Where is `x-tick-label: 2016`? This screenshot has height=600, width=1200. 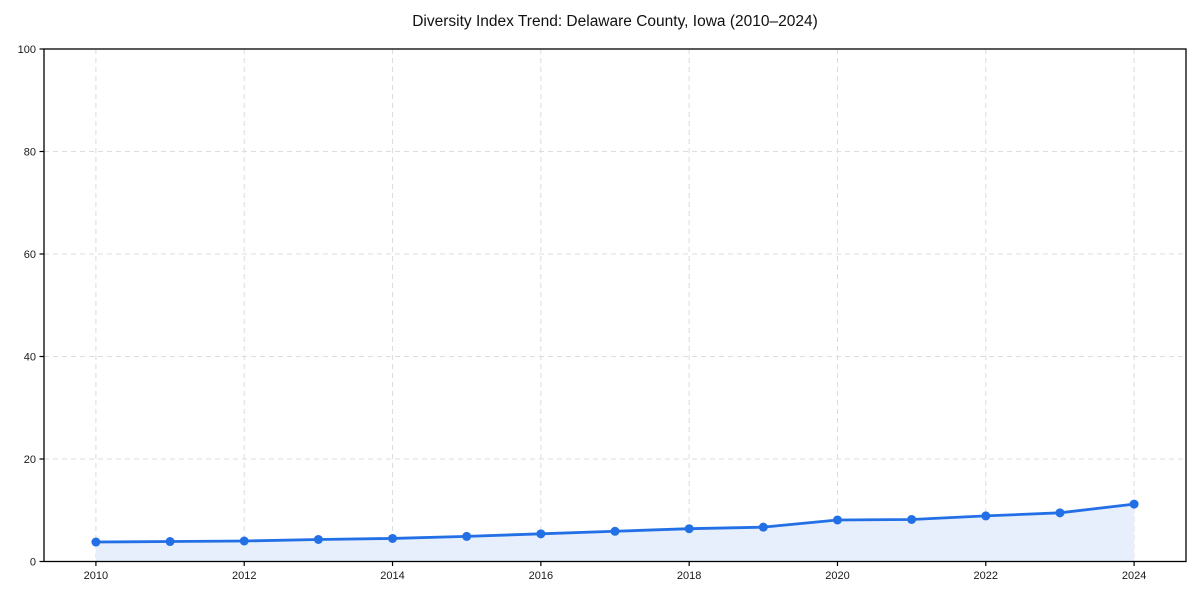
x-tick-label: 2016 is located at coordinates (541, 576).